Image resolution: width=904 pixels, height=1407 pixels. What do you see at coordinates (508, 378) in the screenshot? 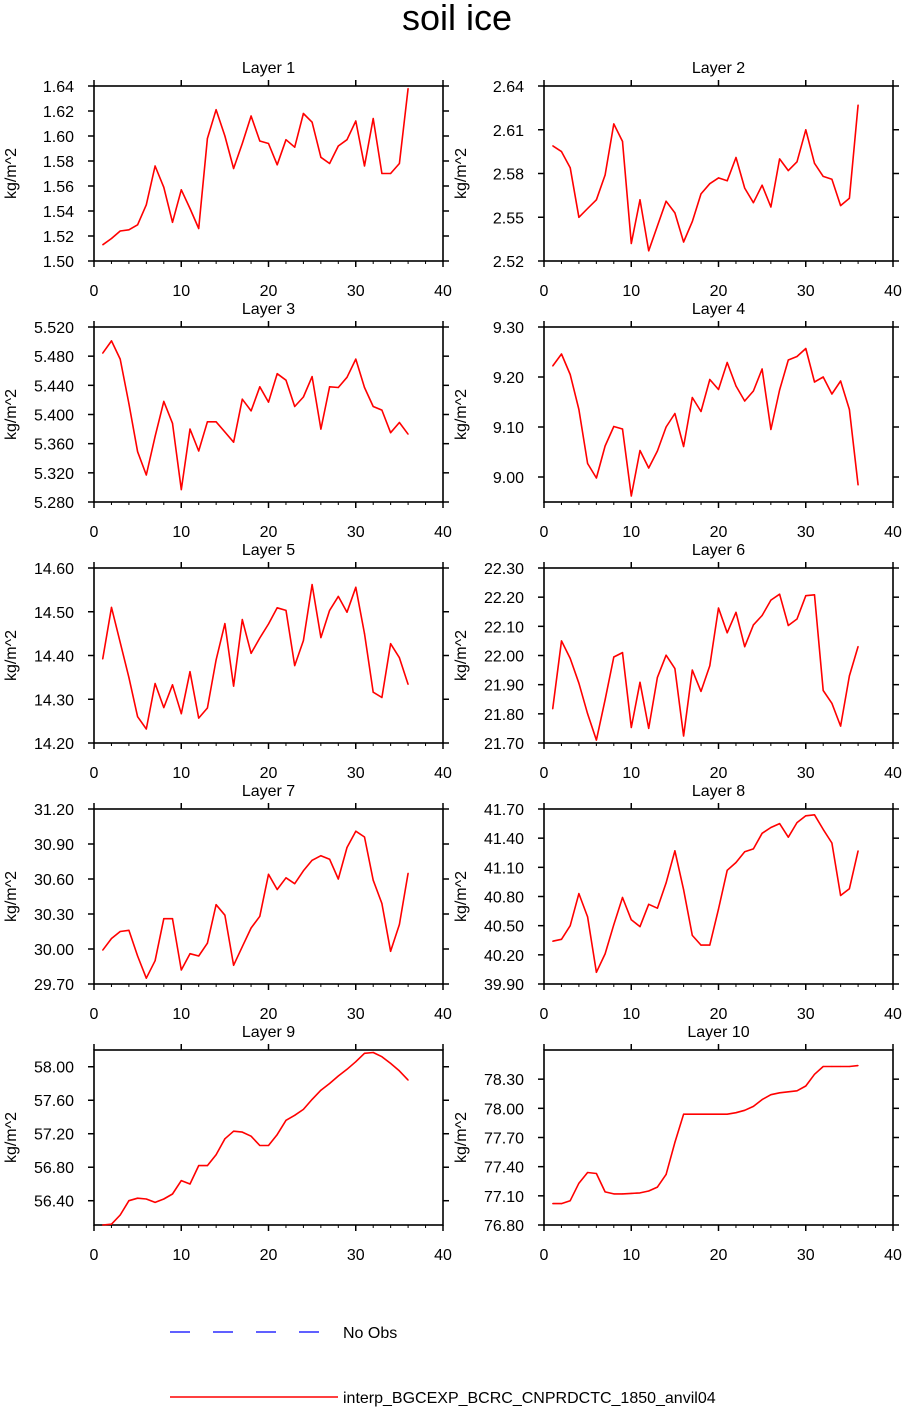
I see `y-tick-label: 9.20` at bounding box center [508, 378].